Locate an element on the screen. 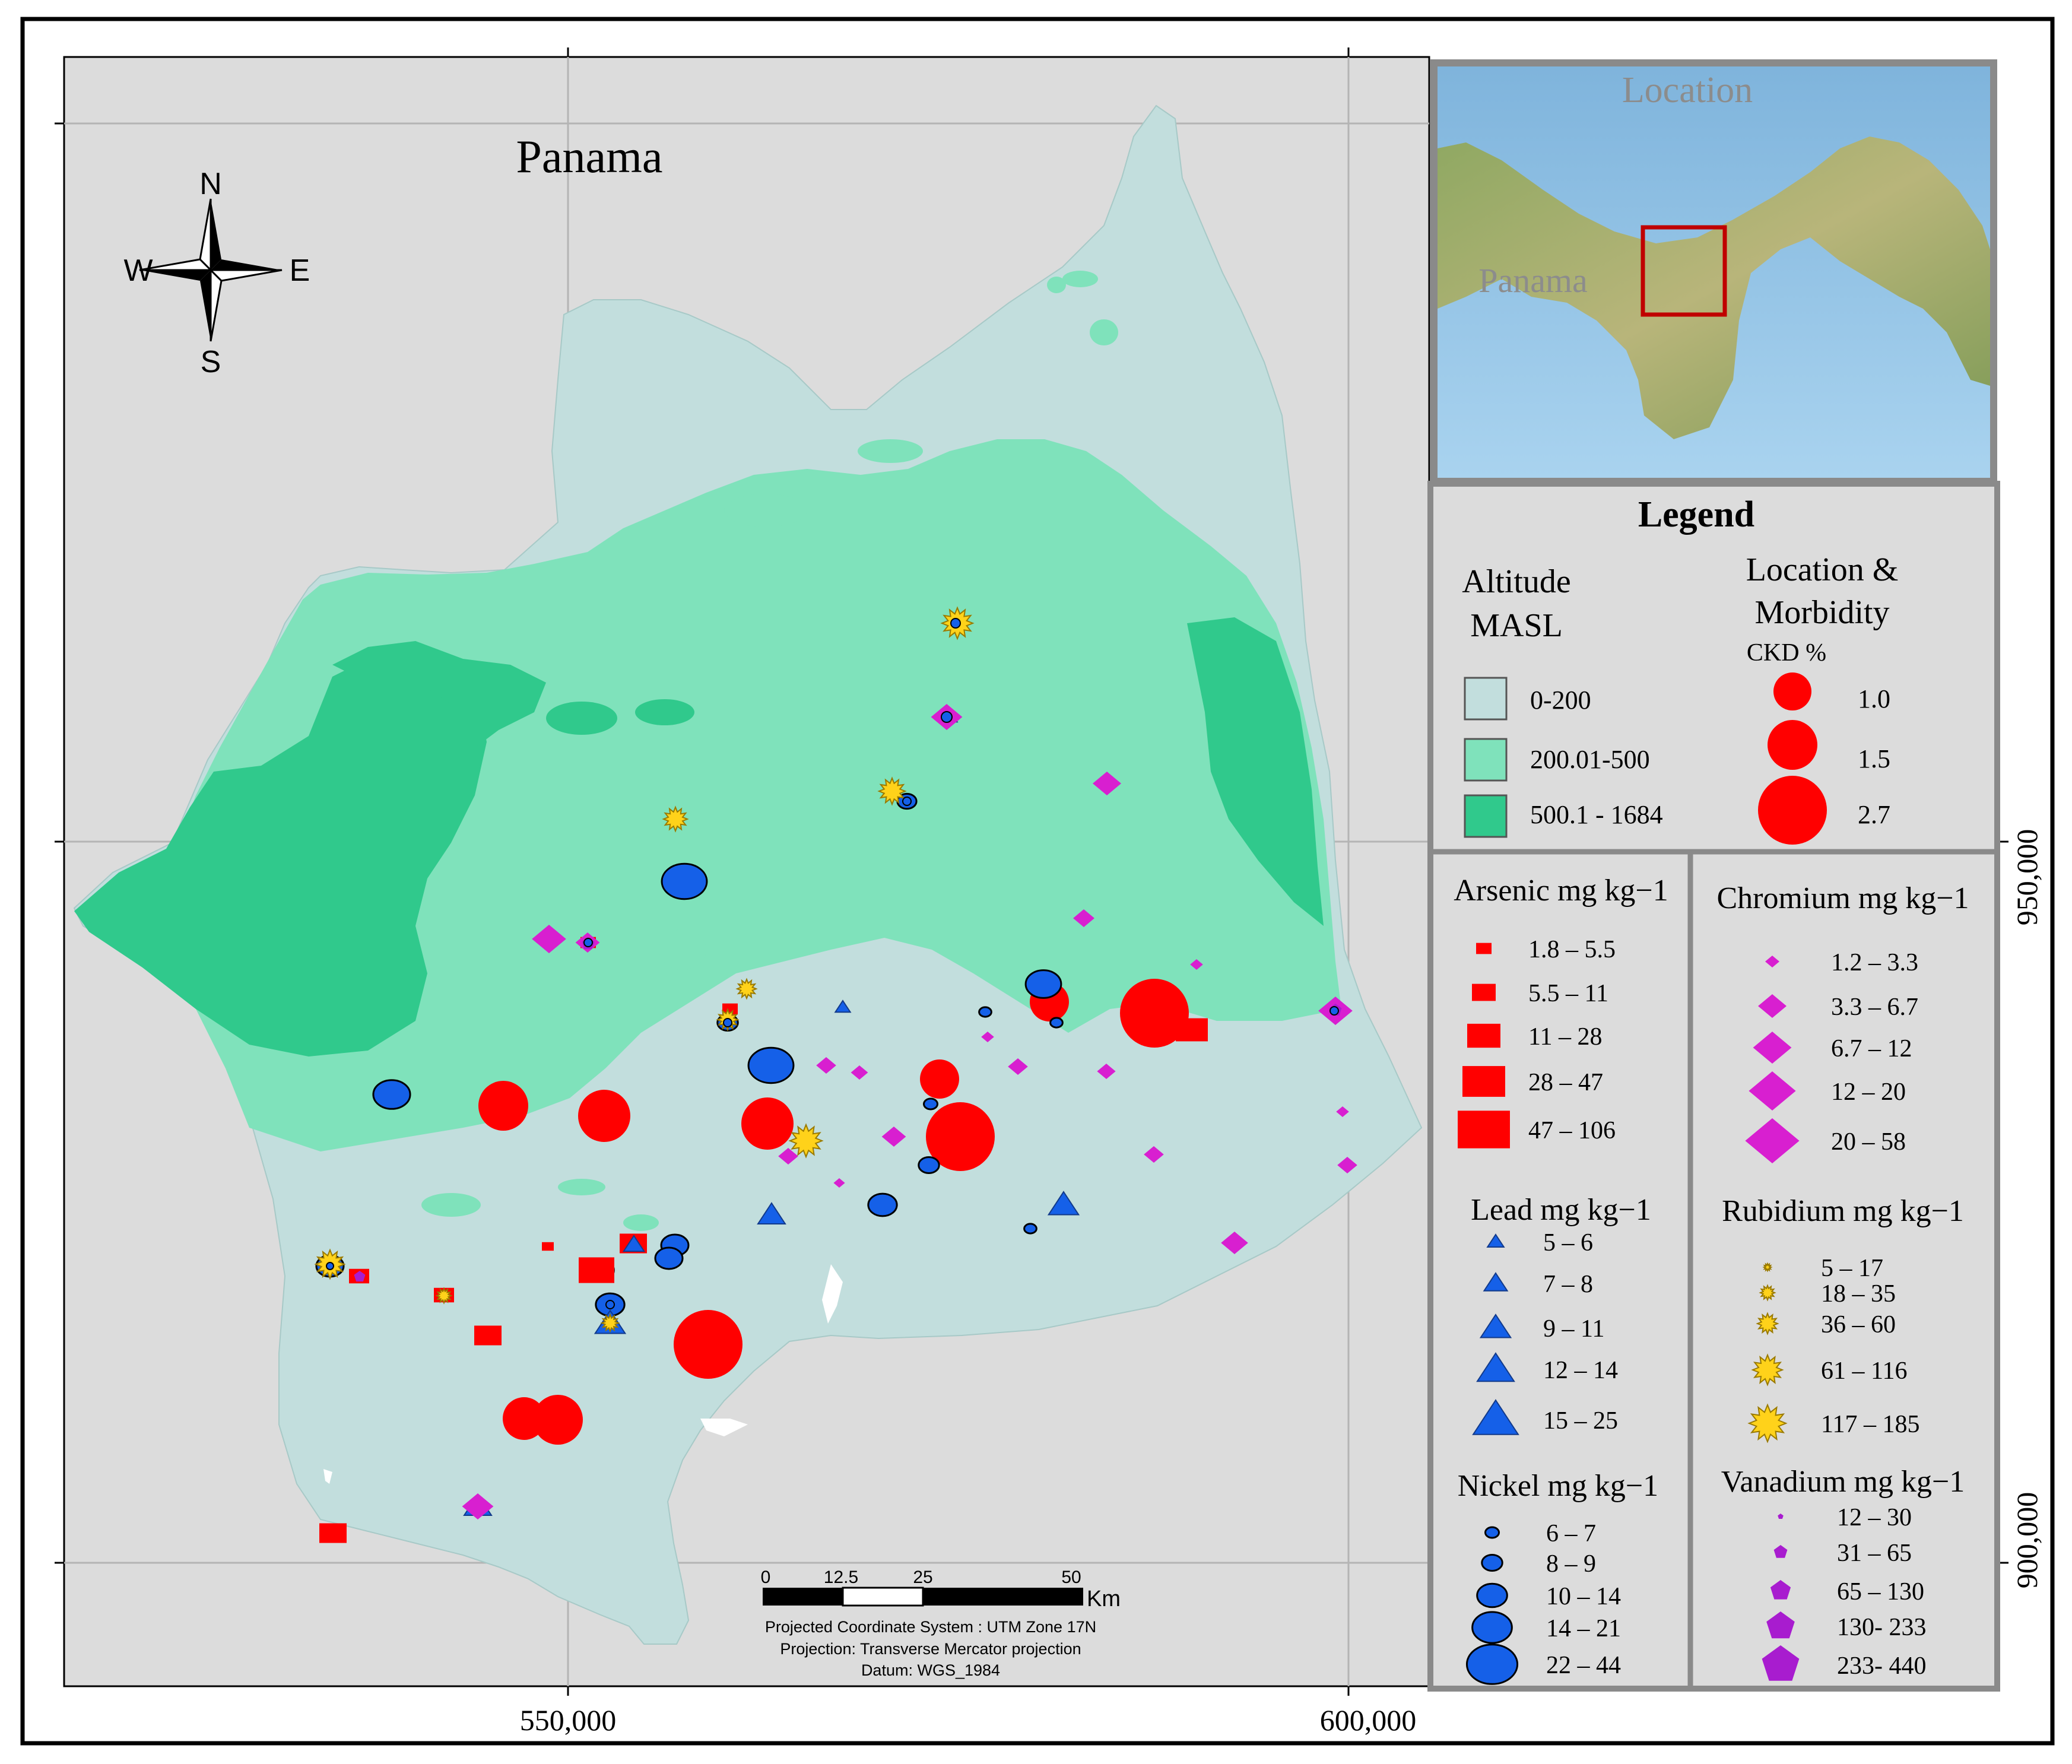 The image size is (2072, 1764). chromium-legend-class-4: 12 – 20 is located at coordinates (1868, 1092).